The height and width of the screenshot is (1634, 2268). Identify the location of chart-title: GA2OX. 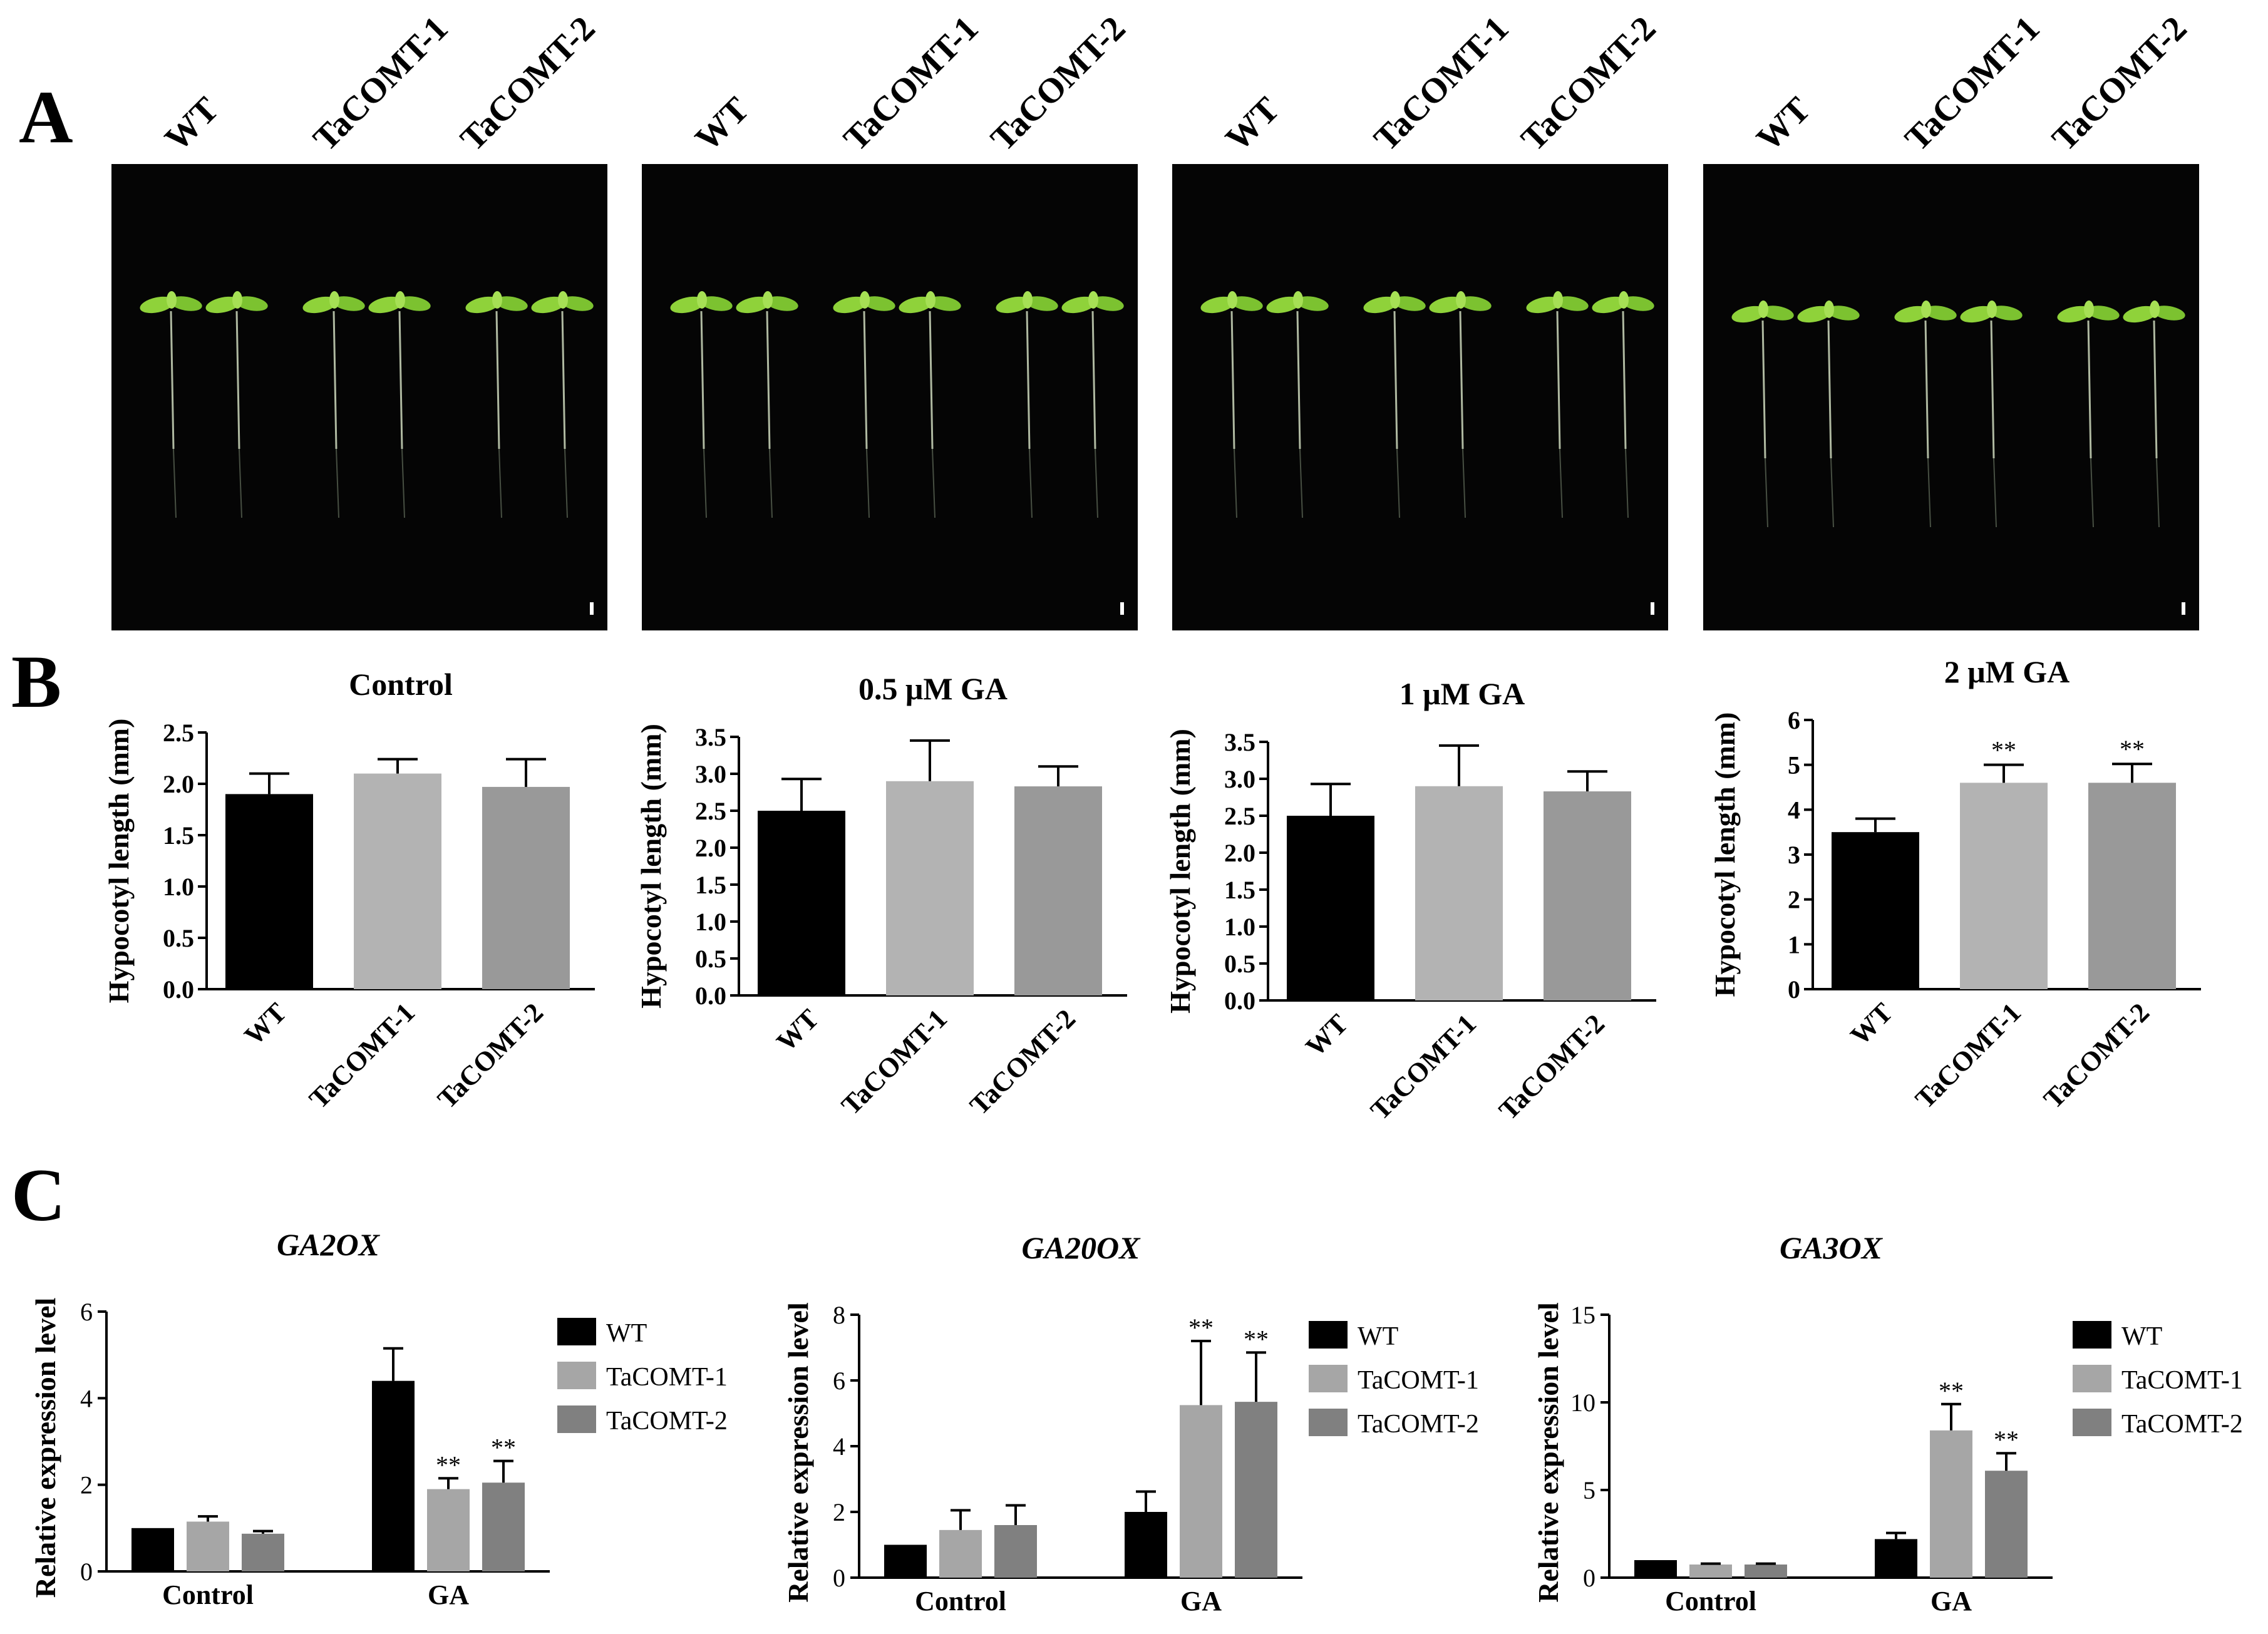
(329, 1245).